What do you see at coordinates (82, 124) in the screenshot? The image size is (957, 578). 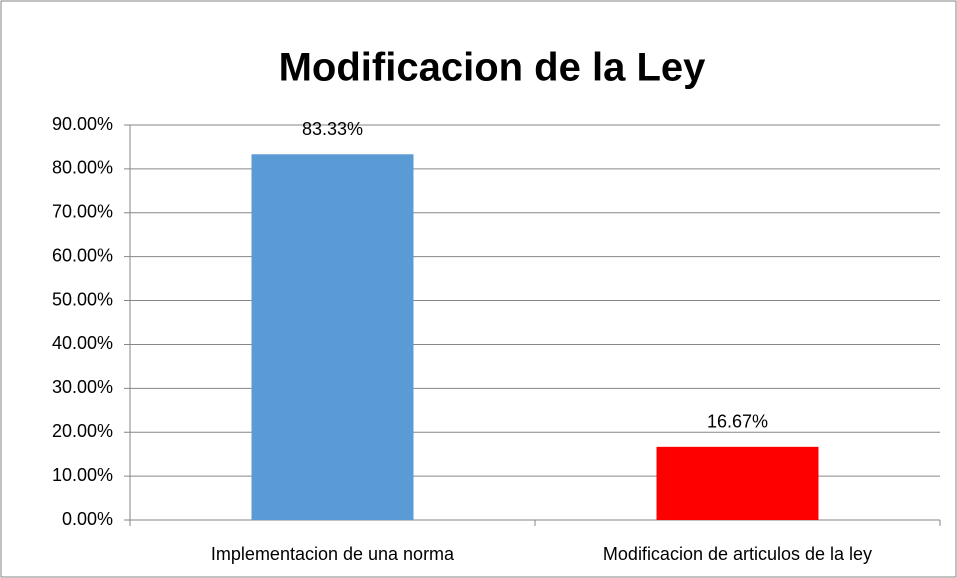 I see `y-tick-label: 90.00%` at bounding box center [82, 124].